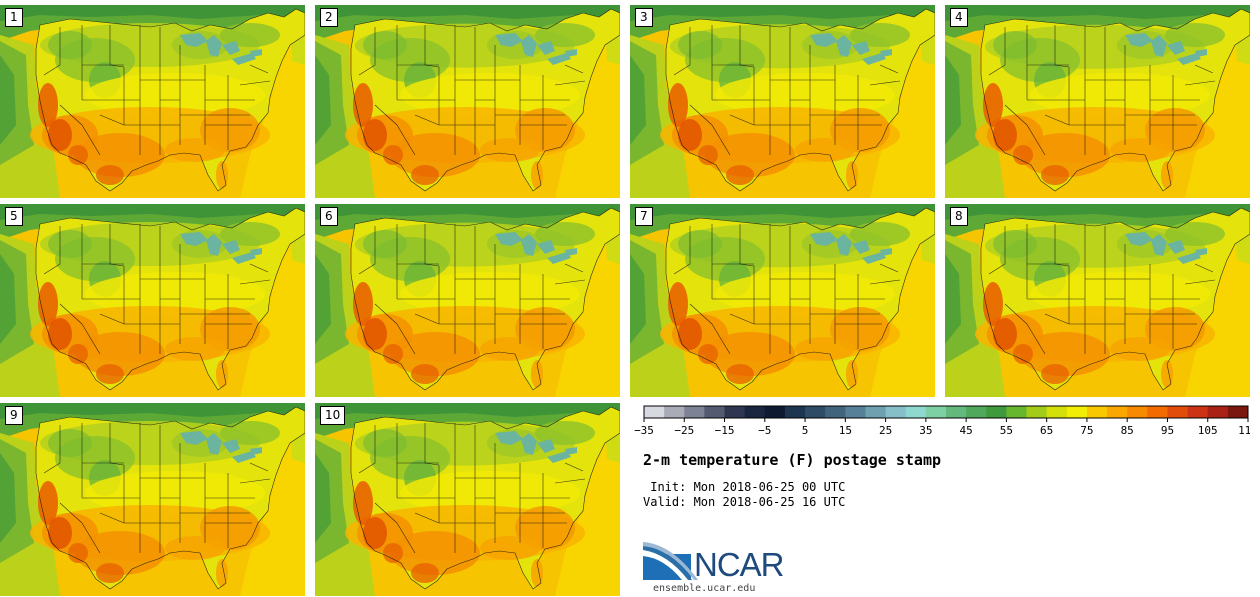  What do you see at coordinates (959, 216) in the screenshot?
I see `panel-label: 8` at bounding box center [959, 216].